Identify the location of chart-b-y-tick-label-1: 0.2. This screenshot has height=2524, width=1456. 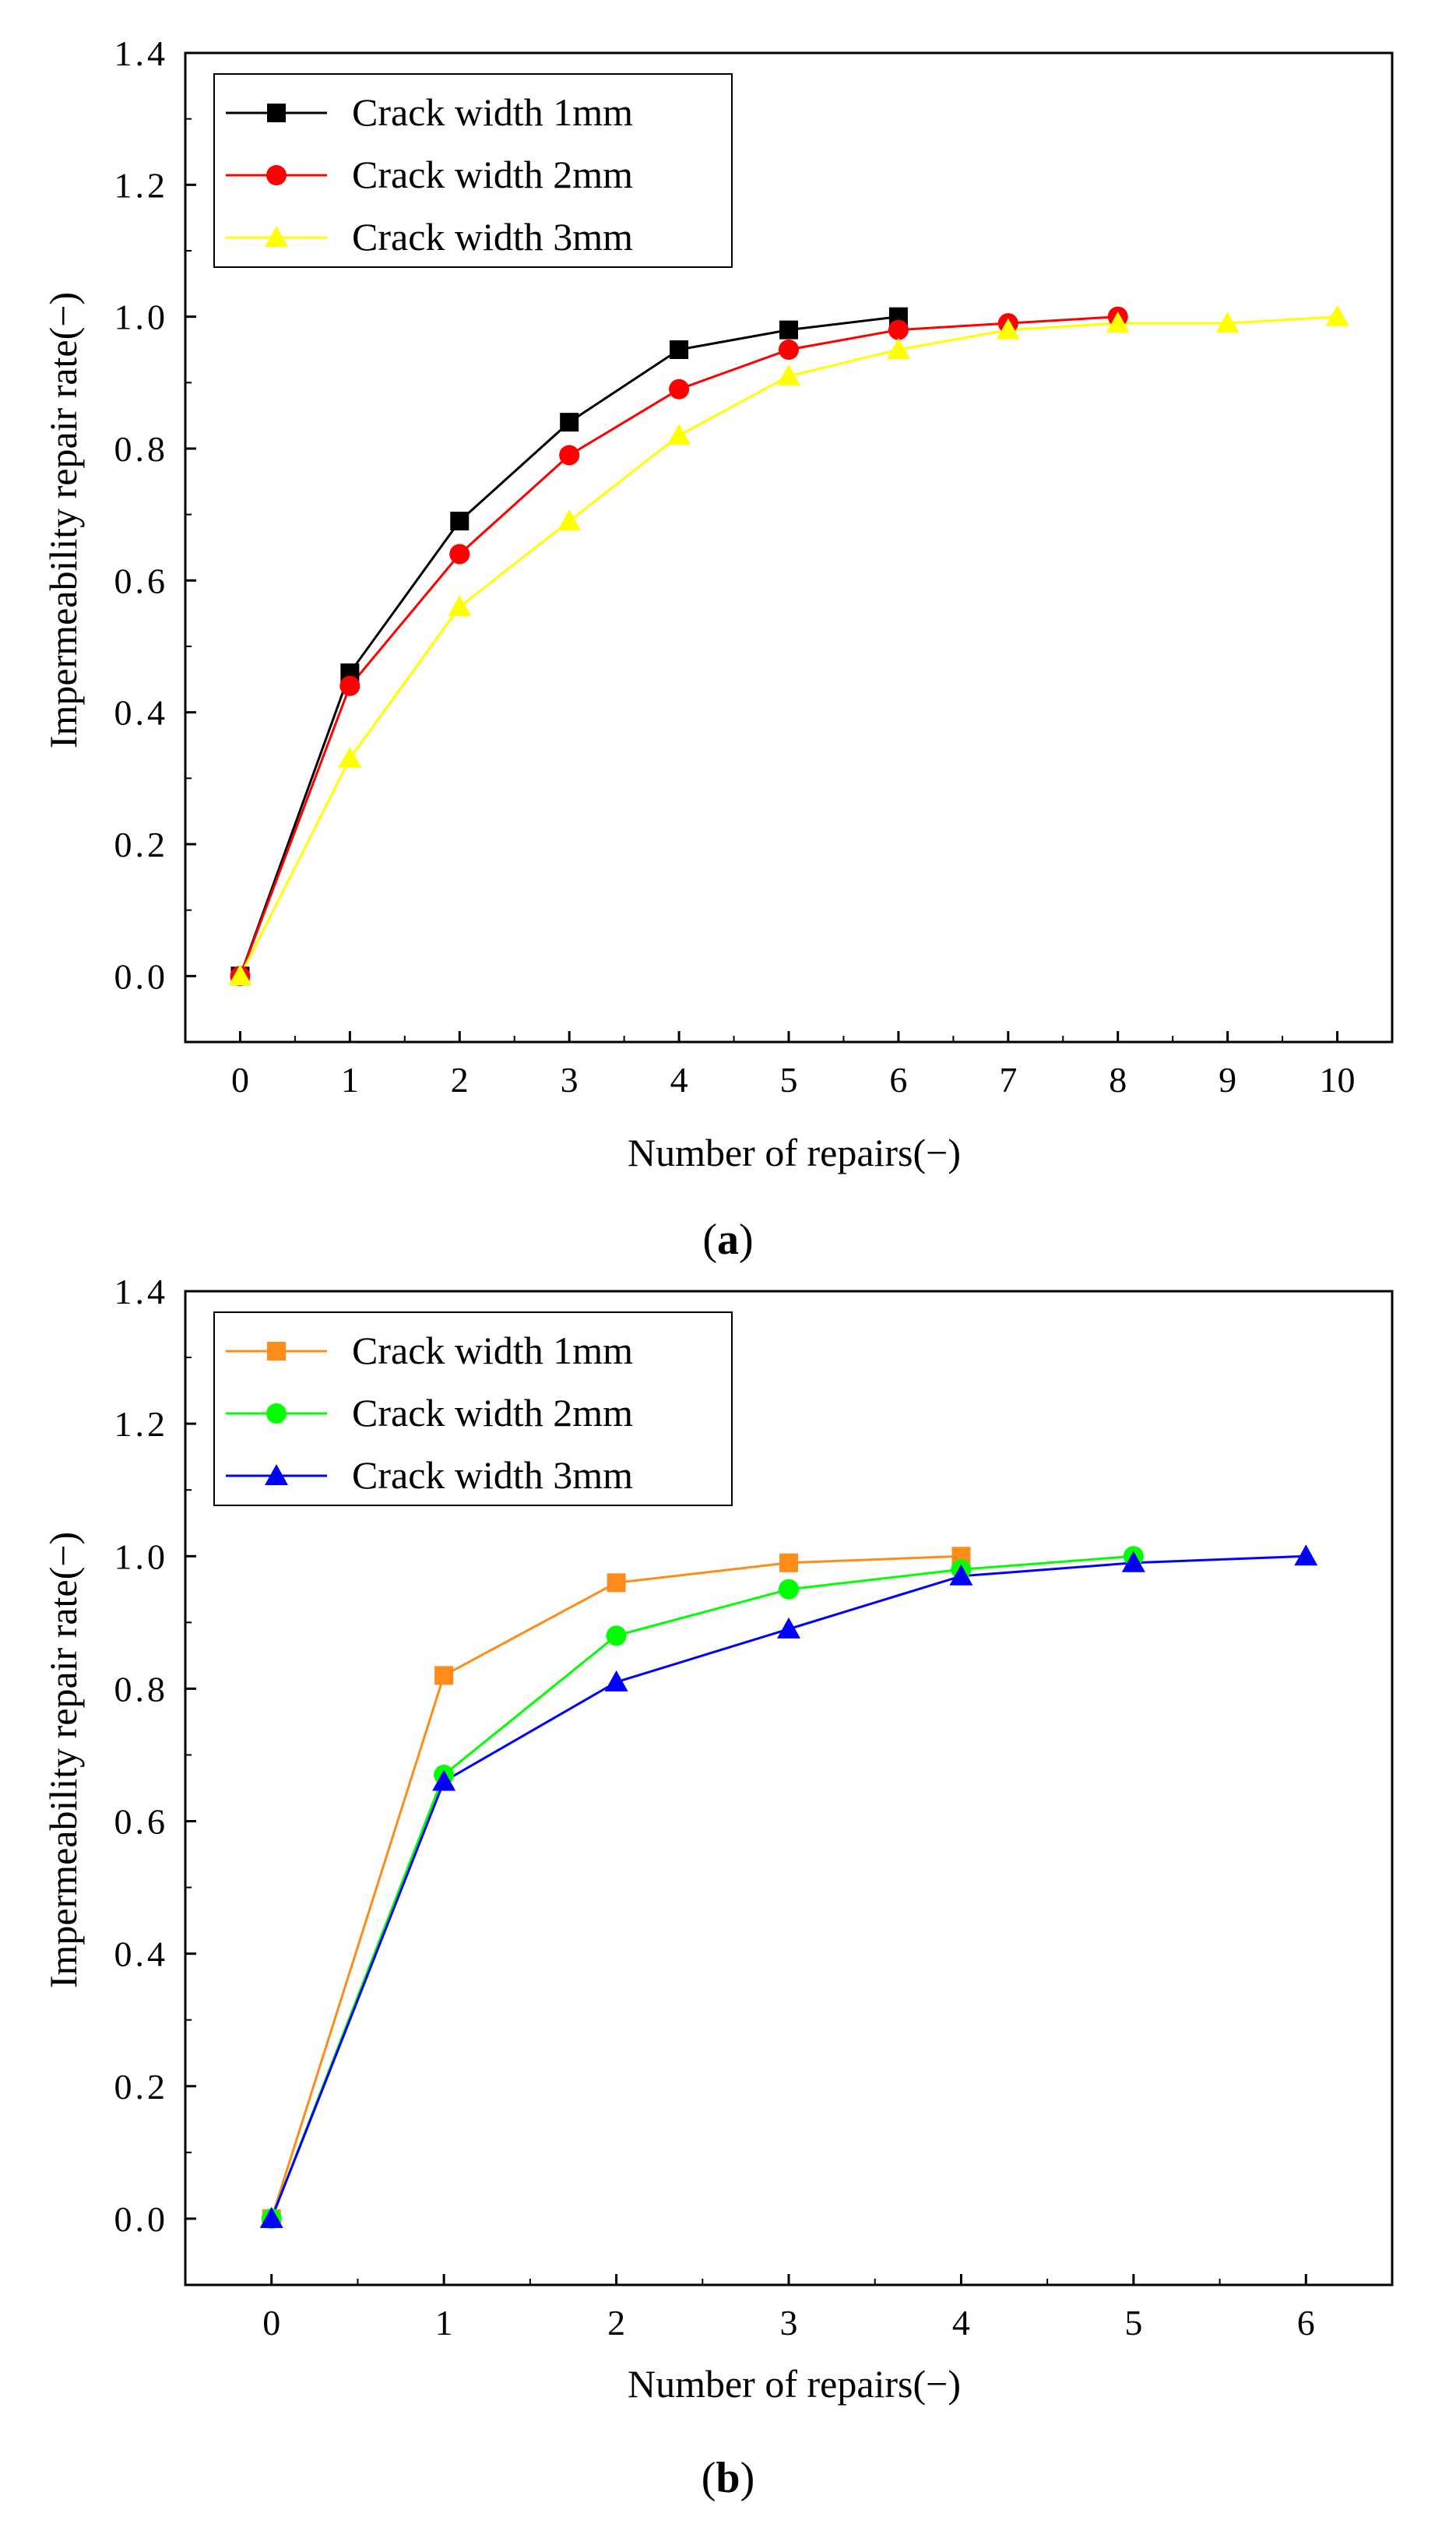
(141, 2087).